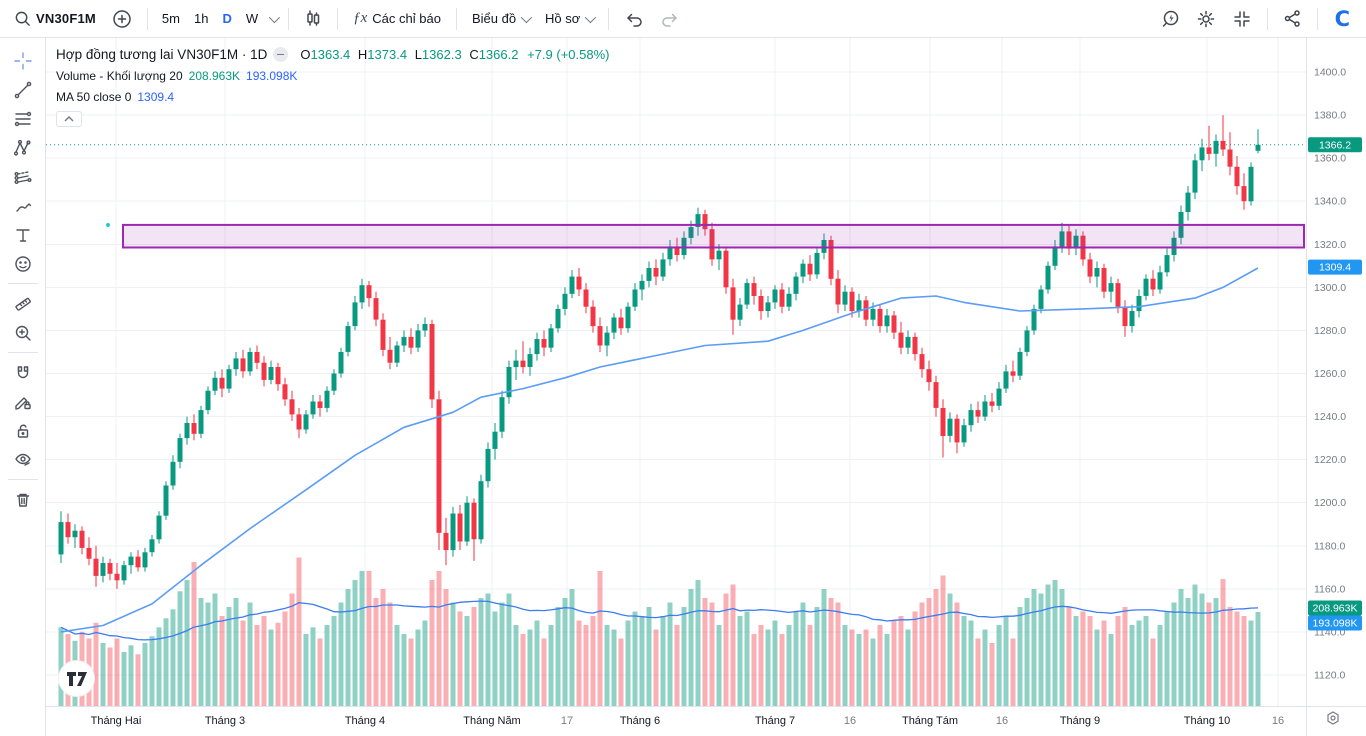 The image size is (1366, 736). I want to click on last-price-badge-bg, so click(1335, 145).